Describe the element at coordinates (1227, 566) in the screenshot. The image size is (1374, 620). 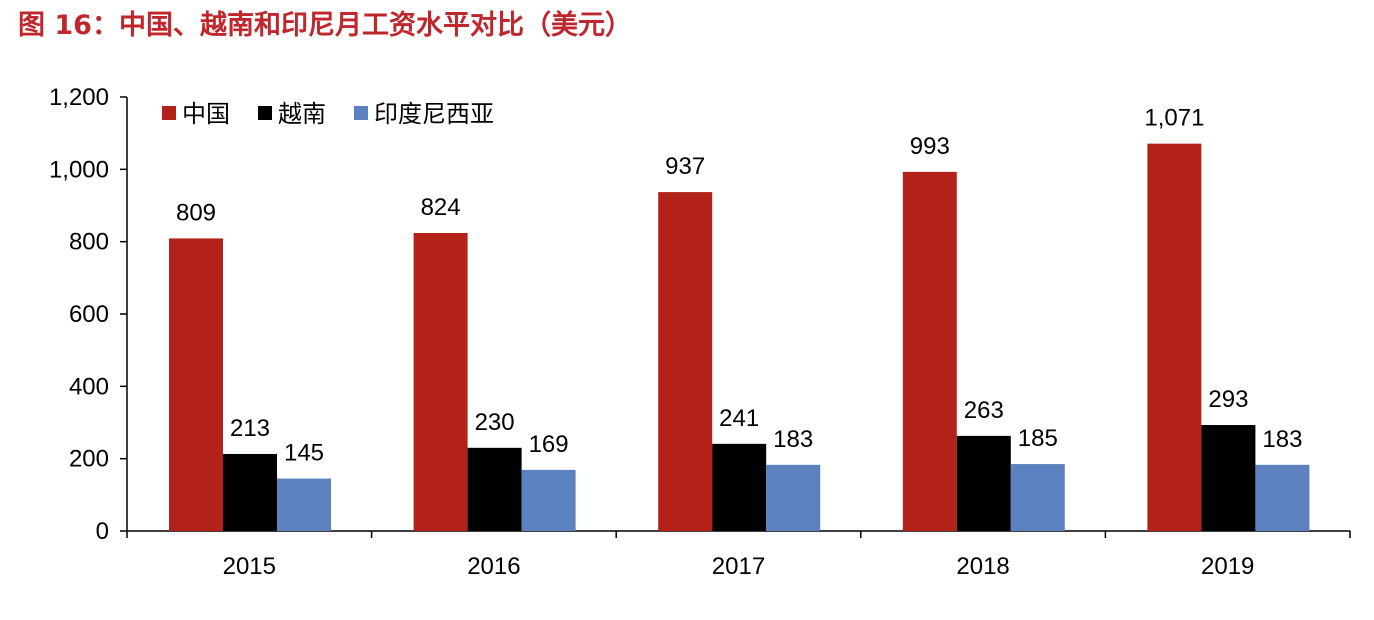
I see `x-tick-label: 2019` at that location.